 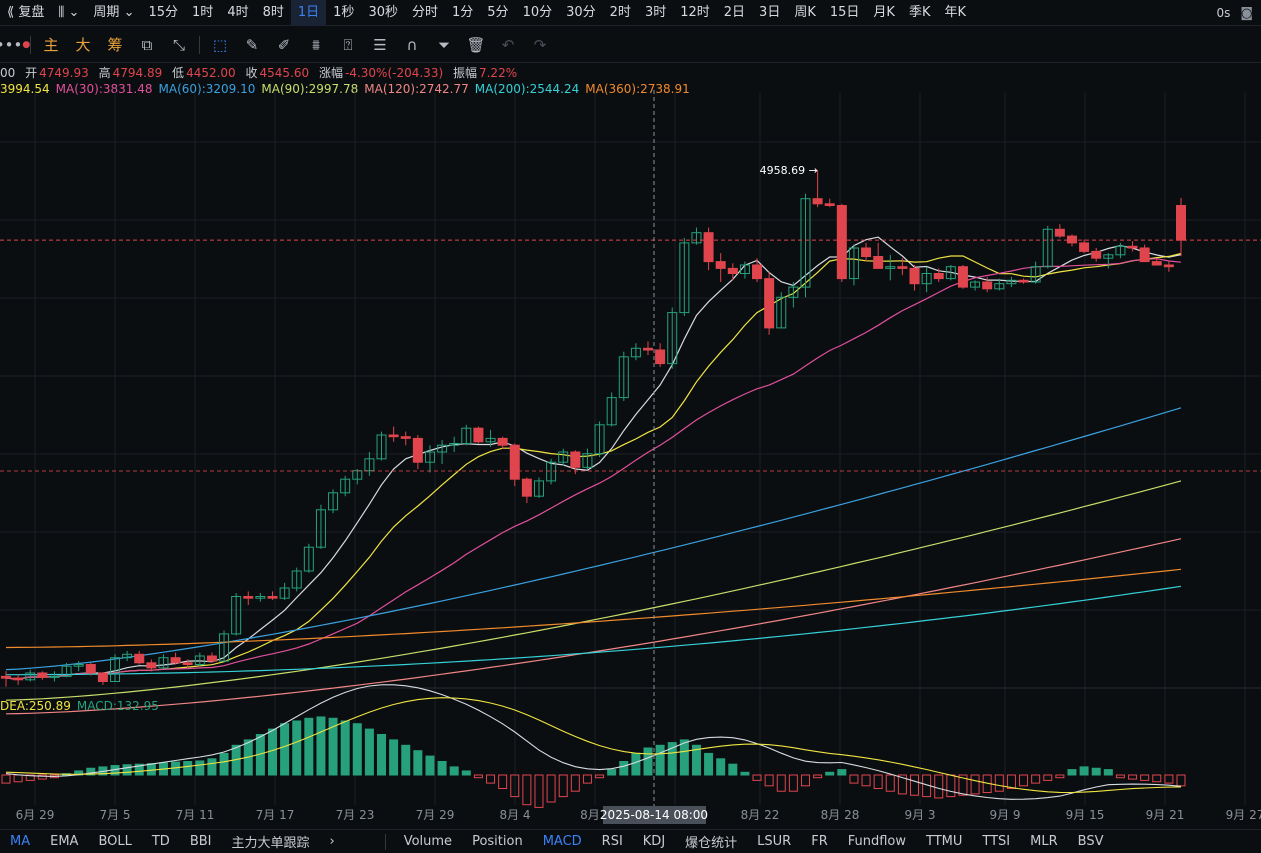 What do you see at coordinates (537, 12) in the screenshot?
I see `period-10: 10分` at bounding box center [537, 12].